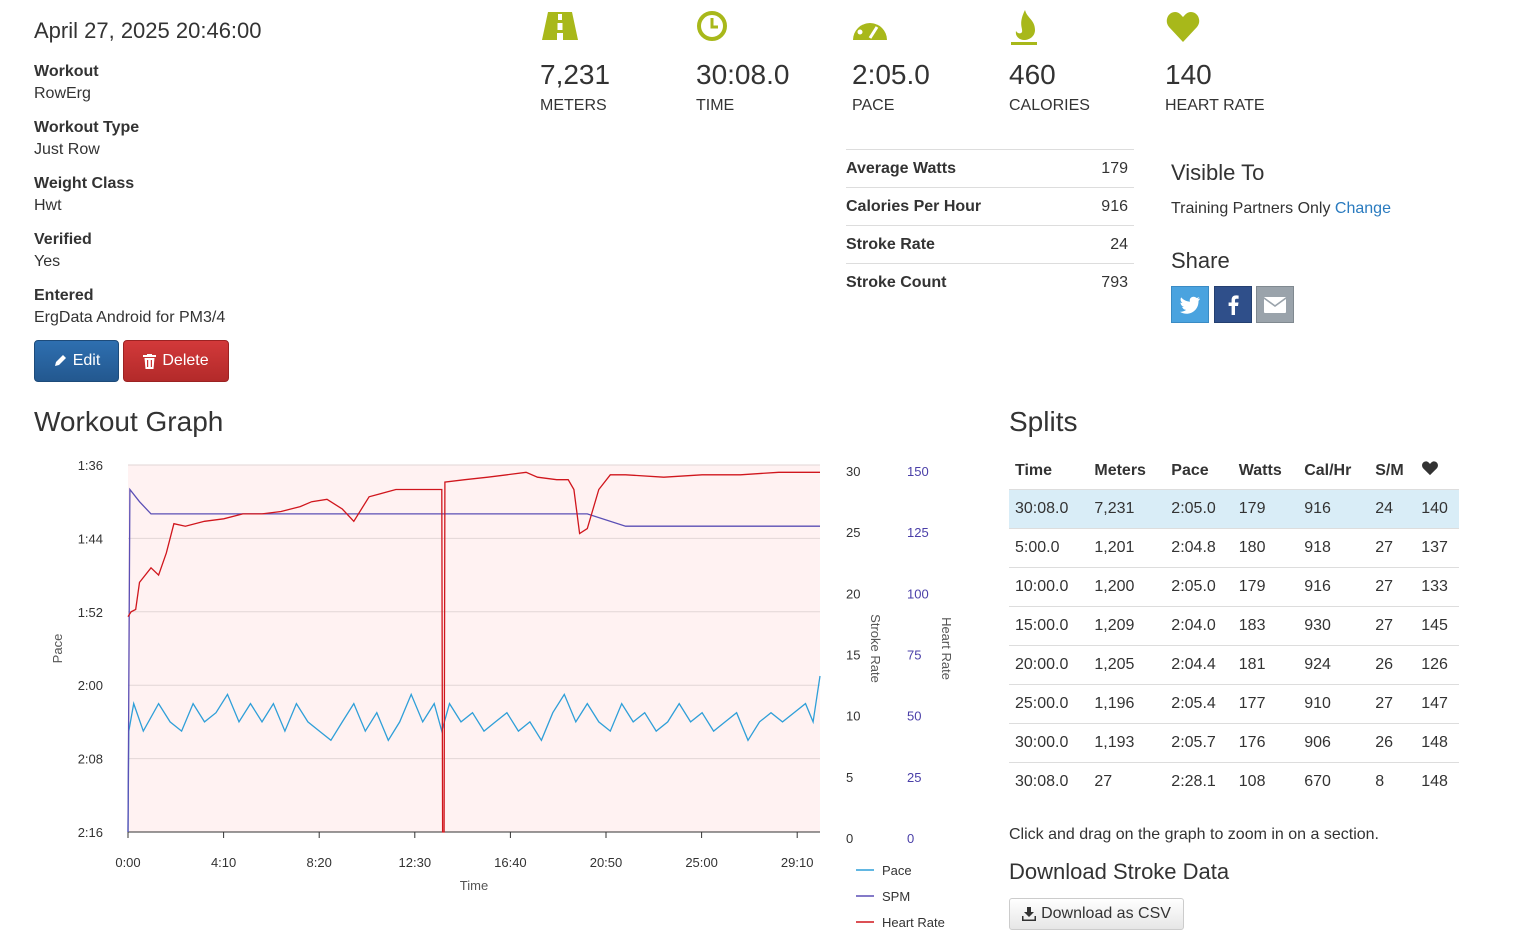 Image resolution: width=1526 pixels, height=939 pixels. I want to click on splits-cell: 2:04.0, so click(1199, 626).